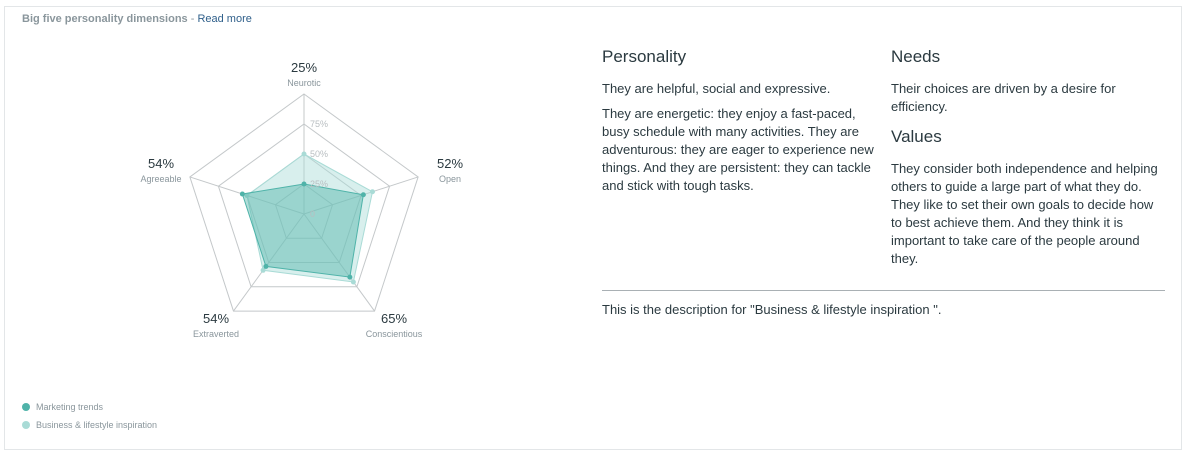 This screenshot has height=457, width=1190. What do you see at coordinates (304, 83) in the screenshot?
I see `axis-label: Neurotic` at bounding box center [304, 83].